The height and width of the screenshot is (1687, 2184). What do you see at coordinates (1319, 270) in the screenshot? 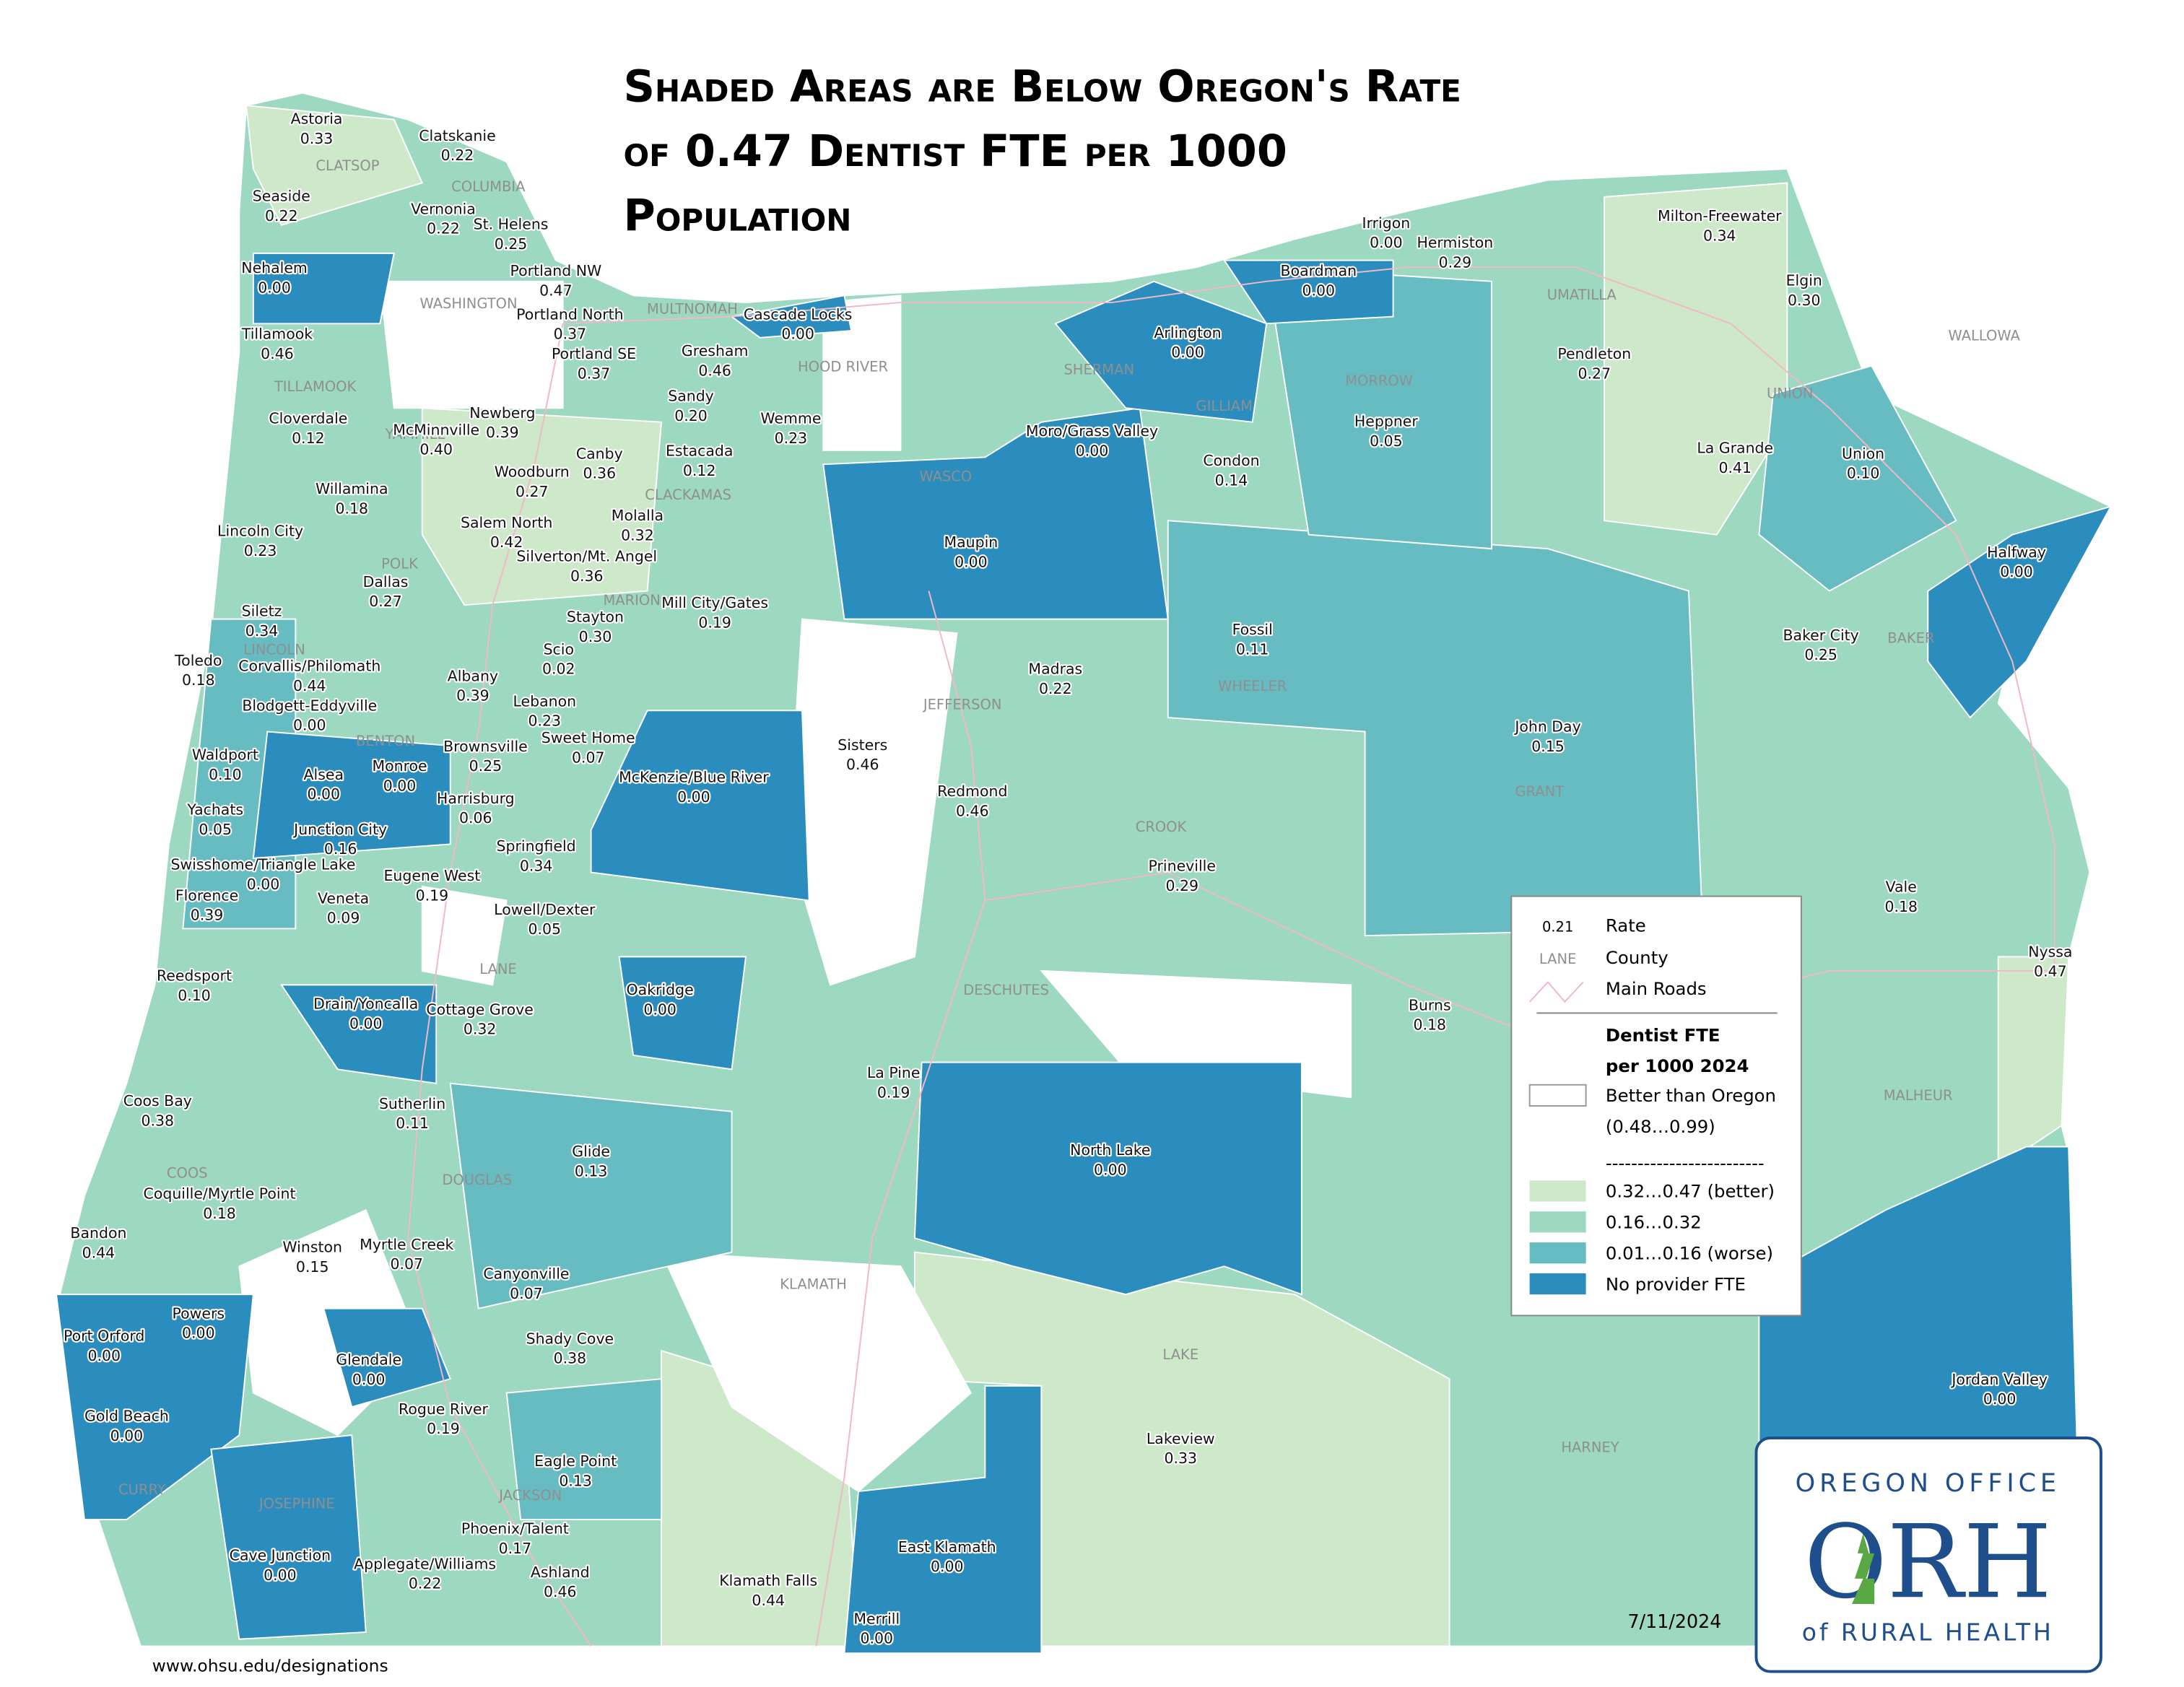
I see `area-name: Boardman` at bounding box center [1319, 270].